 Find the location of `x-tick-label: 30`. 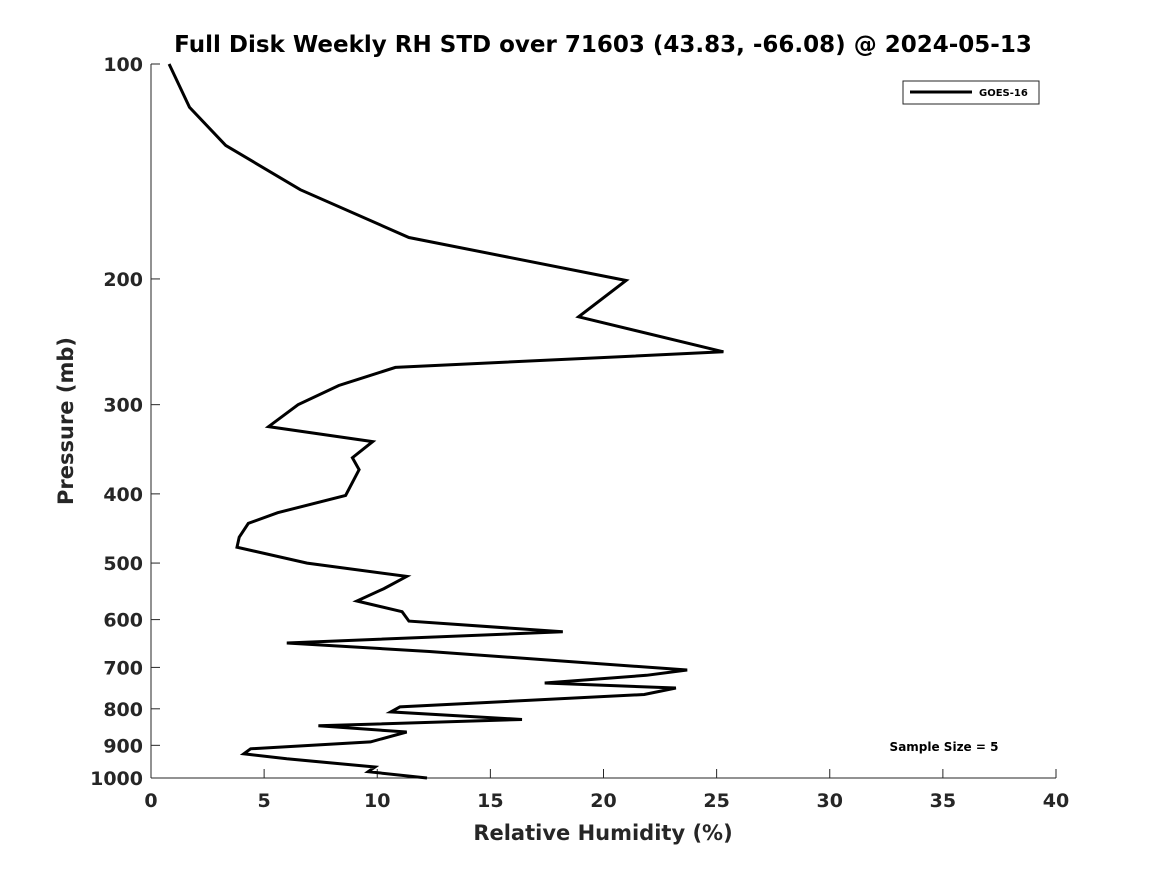

x-tick-label: 30 is located at coordinates (830, 801).